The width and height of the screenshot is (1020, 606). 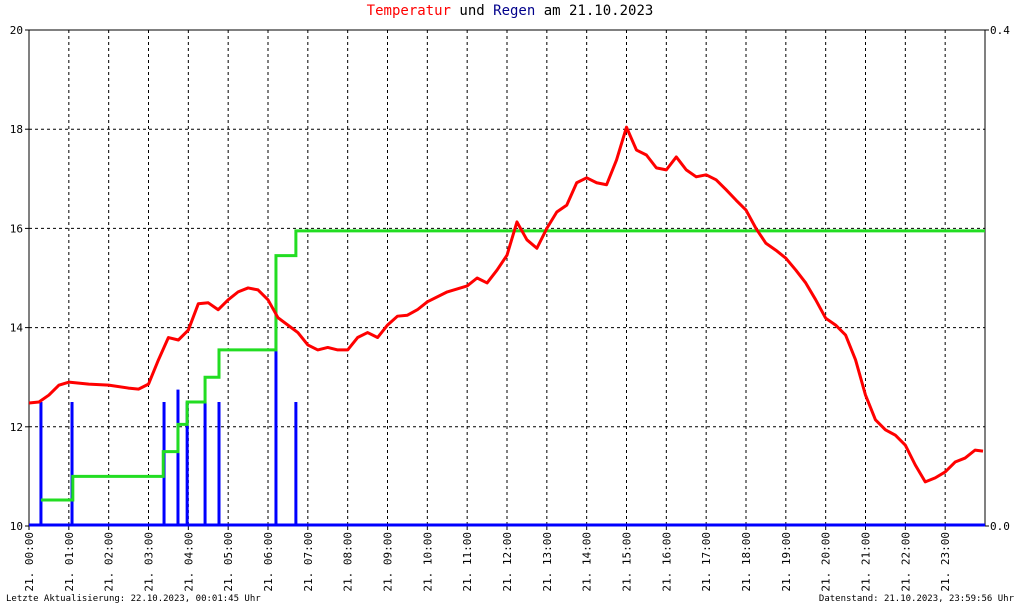 What do you see at coordinates (826, 562) in the screenshot?
I see `x-tick-label: 21. 20:00` at bounding box center [826, 562].